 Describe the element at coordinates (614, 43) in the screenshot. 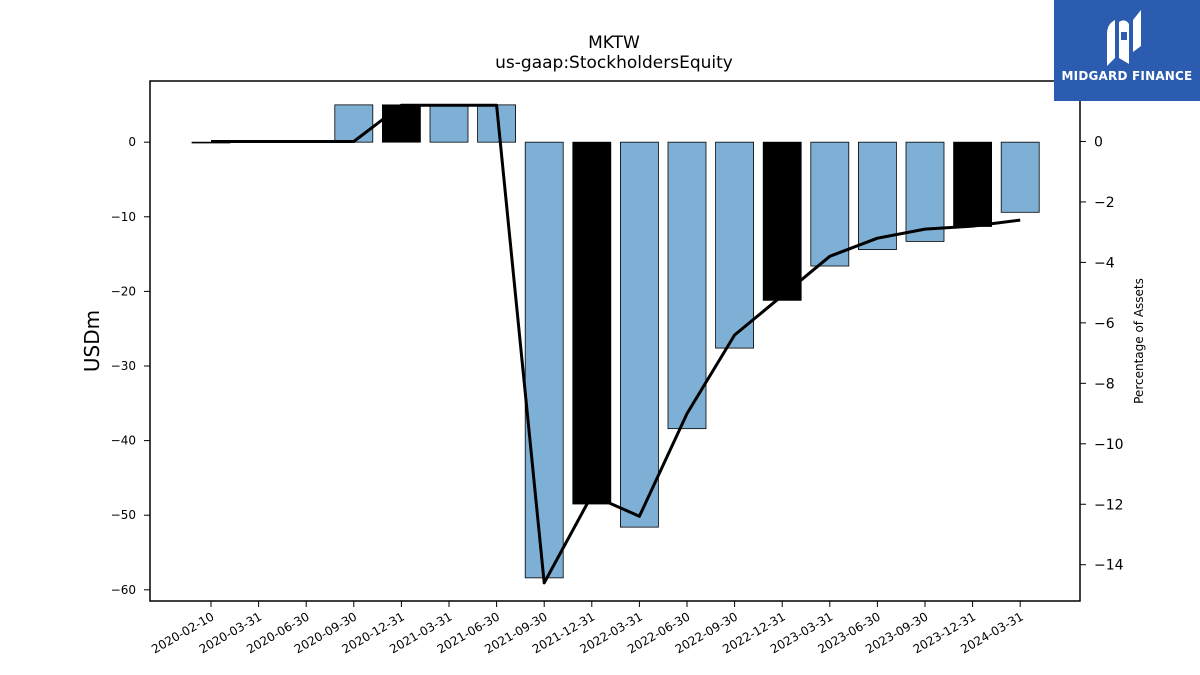

I see `chart-title: MKTW` at that location.